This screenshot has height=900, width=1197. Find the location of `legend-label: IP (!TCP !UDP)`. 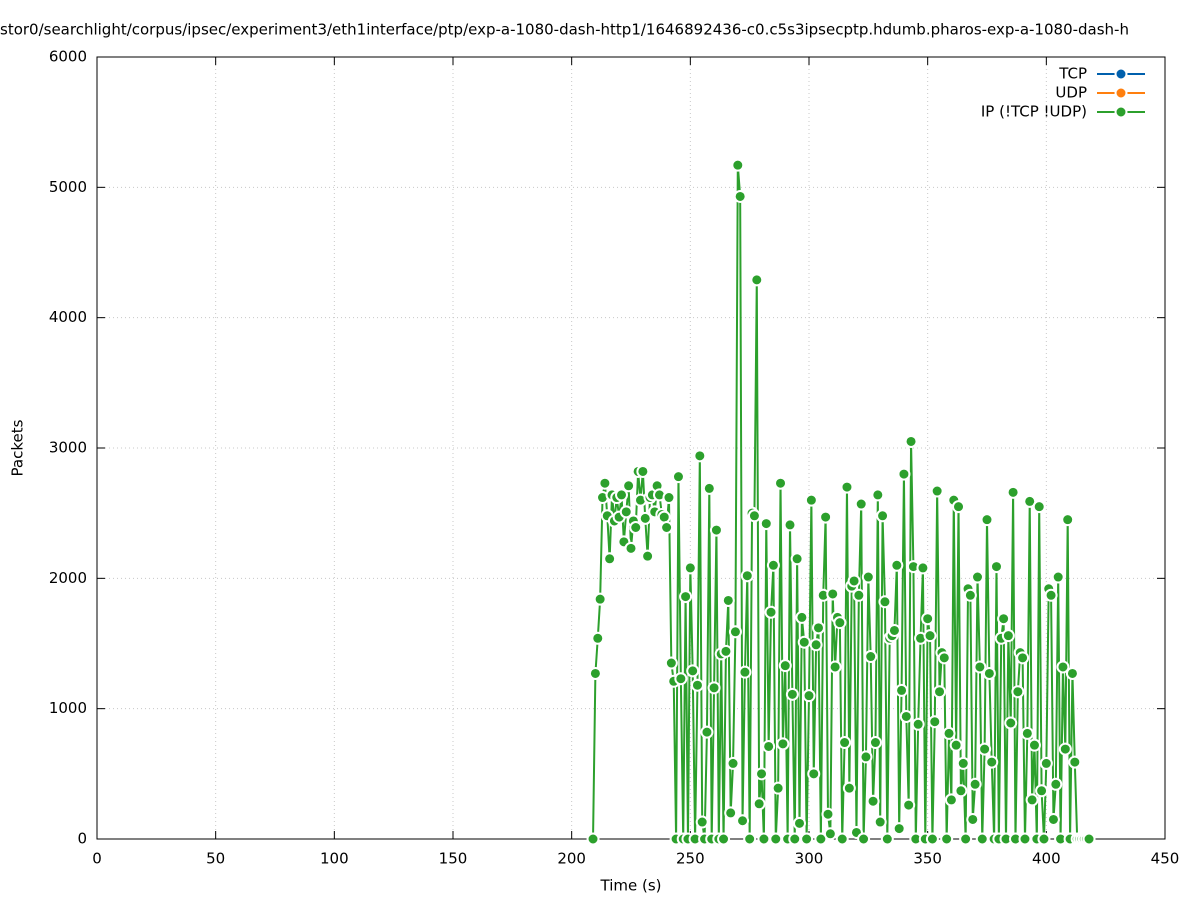

legend-label: IP (!TCP !UDP) is located at coordinates (1034, 112).